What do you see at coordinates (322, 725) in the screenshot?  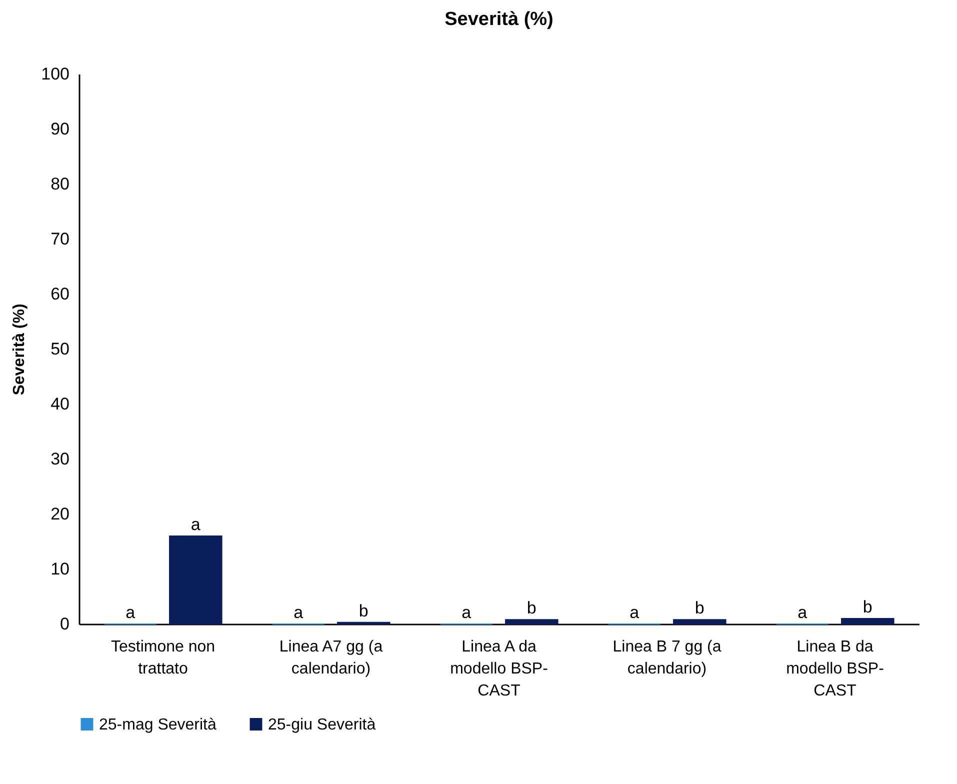 I see `legend-label: 25-giu Severità` at bounding box center [322, 725].